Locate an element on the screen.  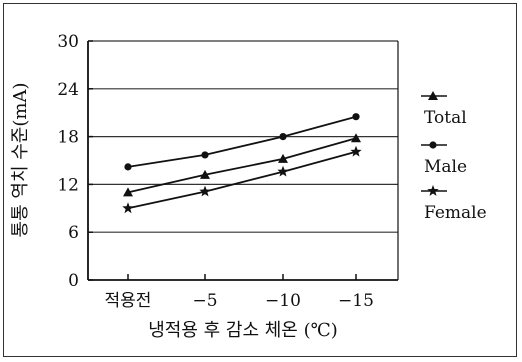
x-axis-title: 냉적용 후 감소 체온 (℃) is located at coordinates (243, 330).